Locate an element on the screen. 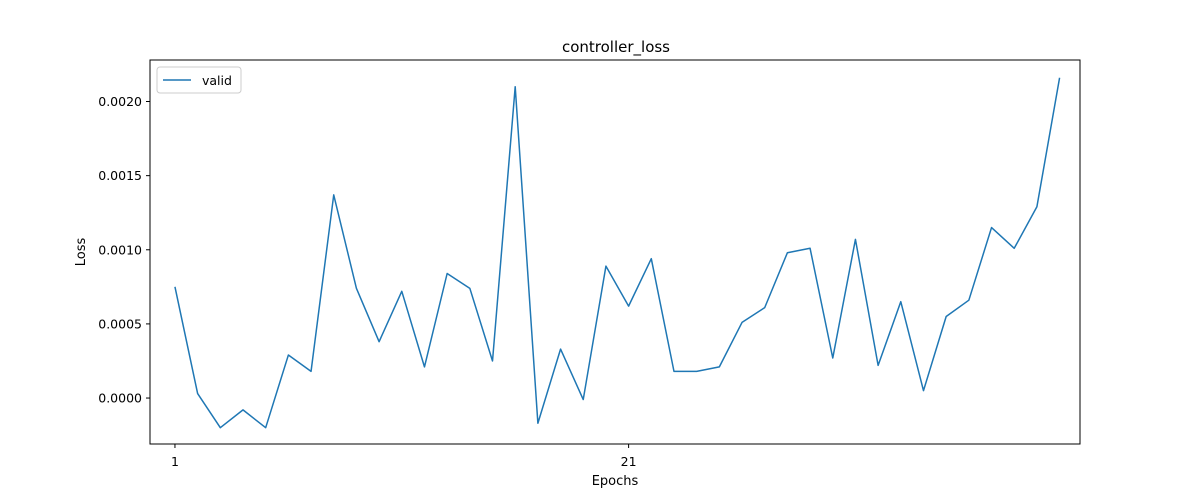 This screenshot has width=1200, height=500. y-tick-label: 0.0020 is located at coordinates (120, 101).